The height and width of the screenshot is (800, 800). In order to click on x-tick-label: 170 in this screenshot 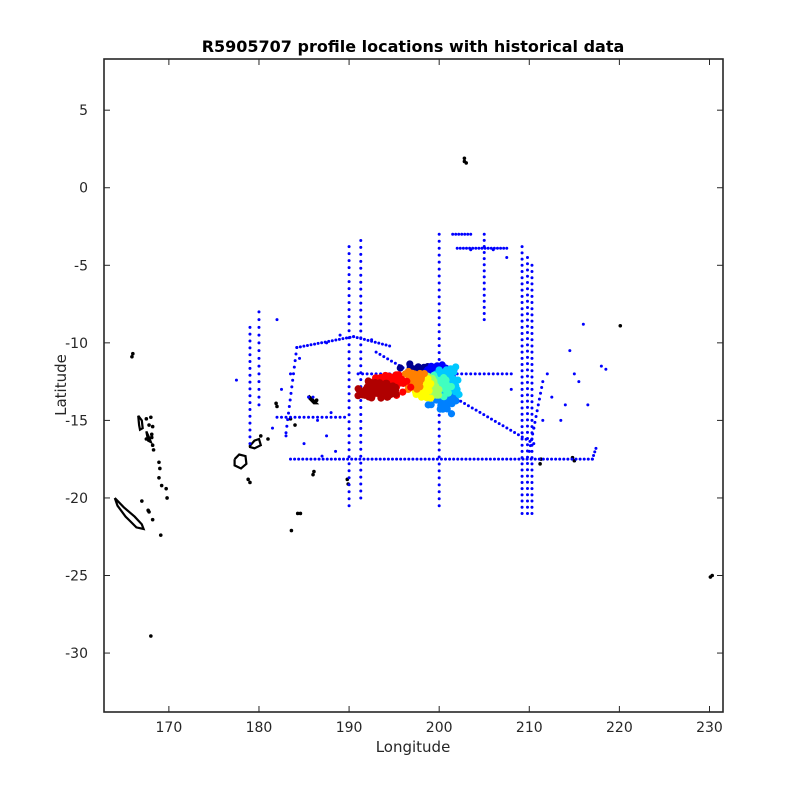, I will do `click(169, 728)`.